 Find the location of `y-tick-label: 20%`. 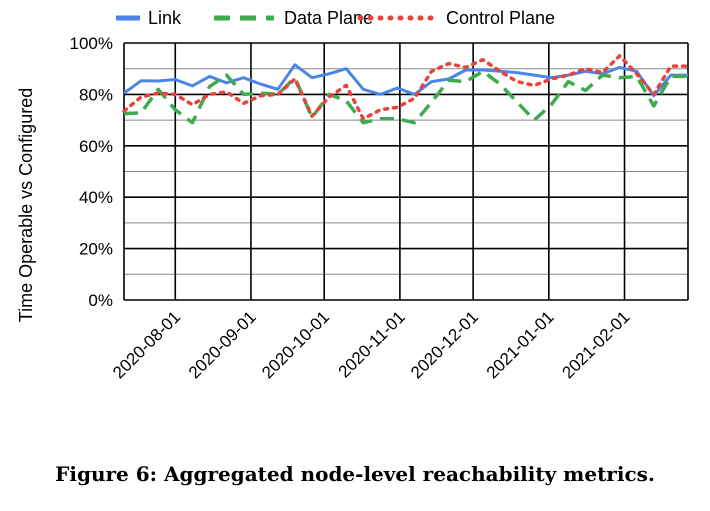

y-tick-label: 20% is located at coordinates (96, 249).